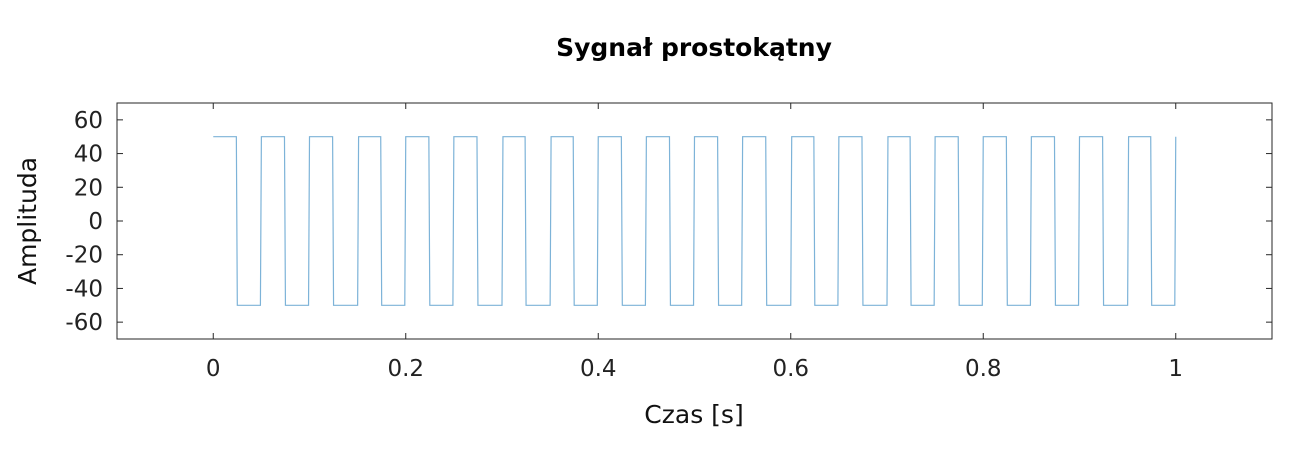 The height and width of the screenshot is (452, 1316). I want to click on x-tick-label: 0.4, so click(598, 369).